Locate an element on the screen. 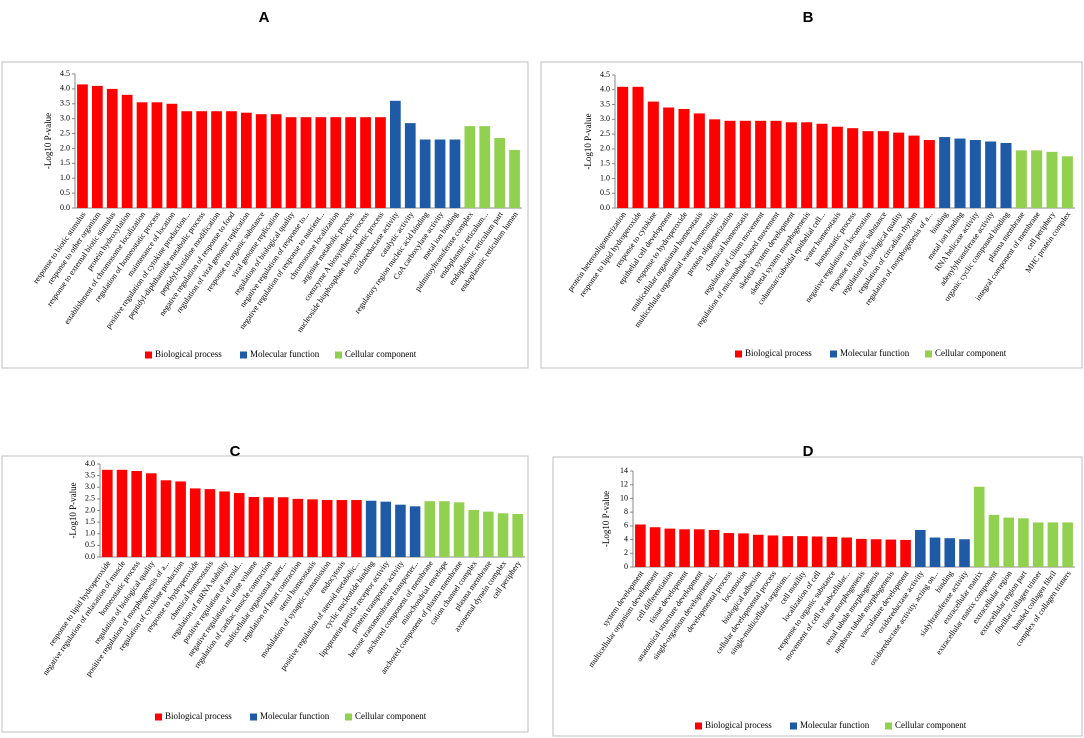 The image size is (1084, 738). y-tick-label: 8 is located at coordinates (626, 511).